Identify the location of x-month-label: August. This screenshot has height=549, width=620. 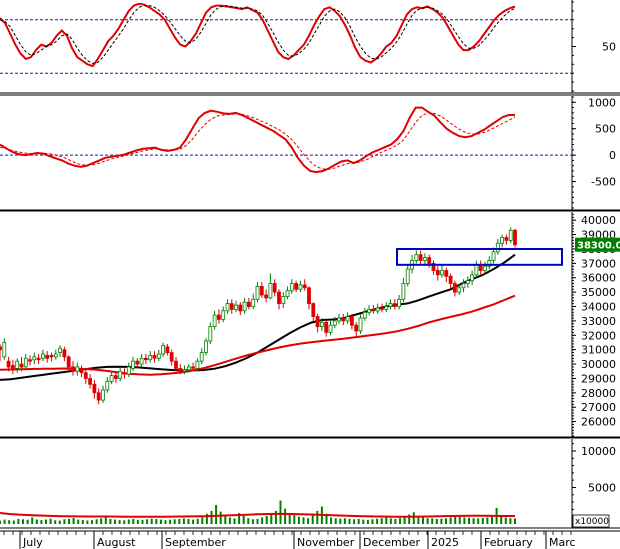
(116, 542).